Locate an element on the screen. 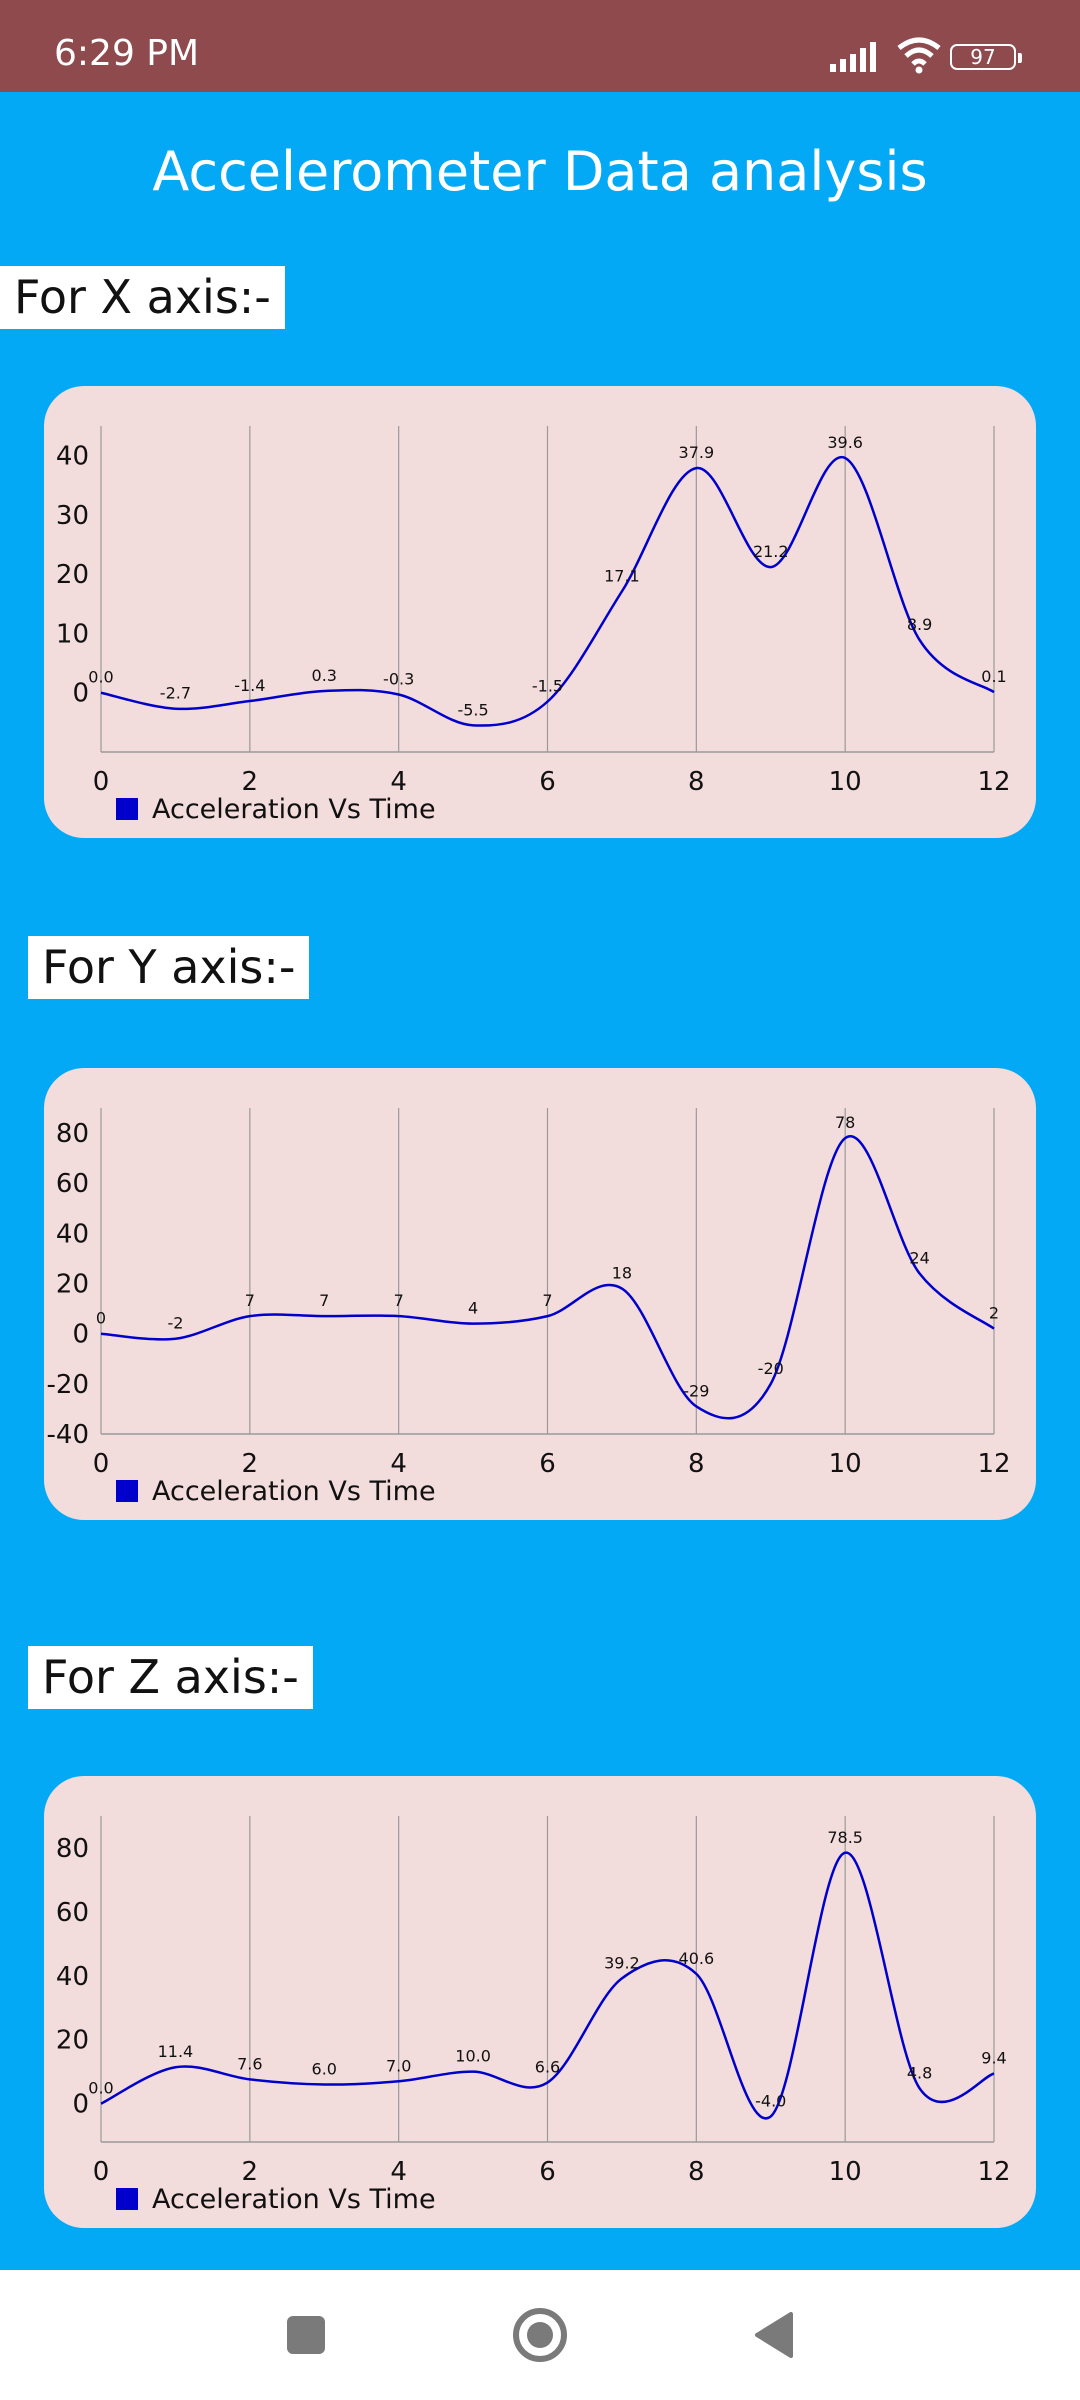  data-label: 78 is located at coordinates (845, 1122).